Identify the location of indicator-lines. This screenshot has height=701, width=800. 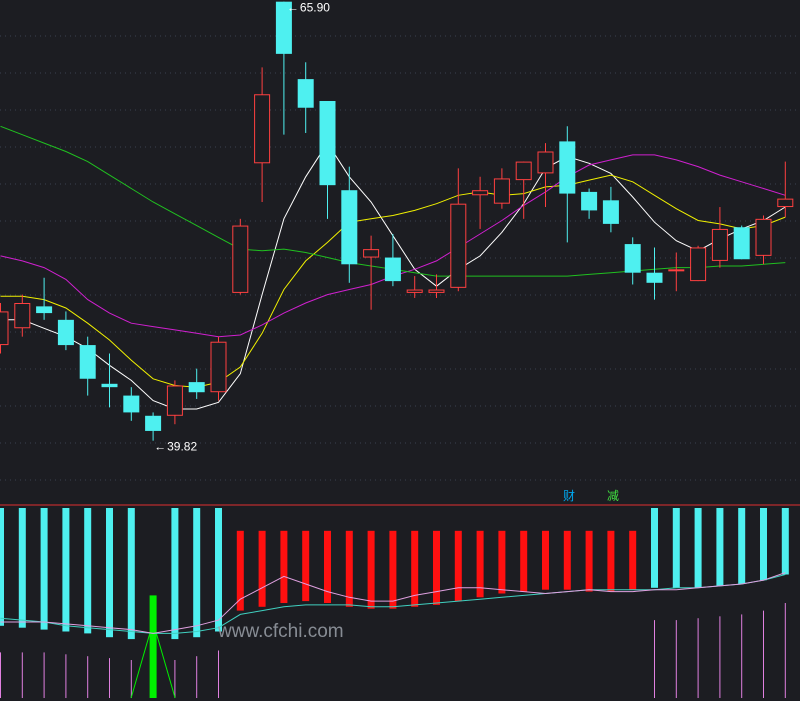
(393, 603).